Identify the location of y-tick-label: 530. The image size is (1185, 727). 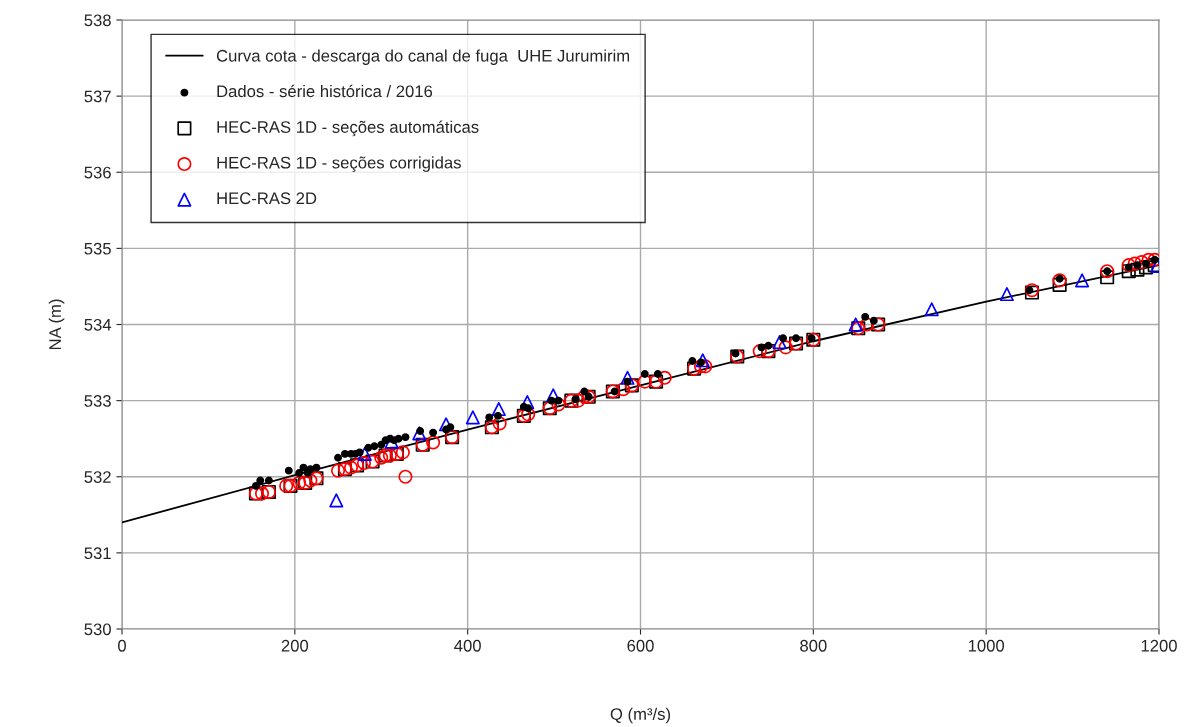
(97, 629).